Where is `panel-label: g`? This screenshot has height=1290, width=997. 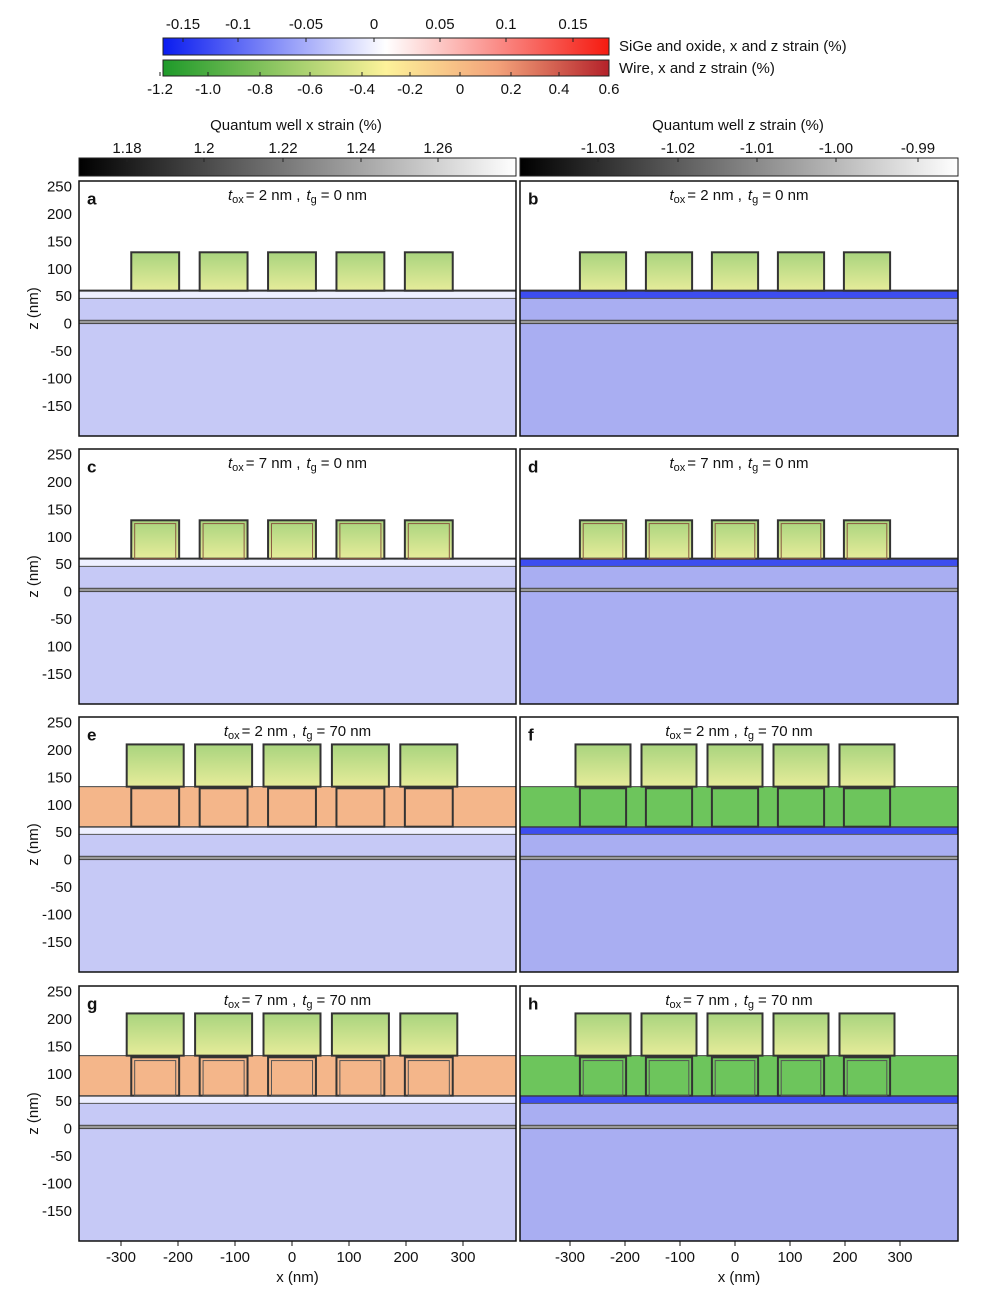
panel-label: g is located at coordinates (92, 1003).